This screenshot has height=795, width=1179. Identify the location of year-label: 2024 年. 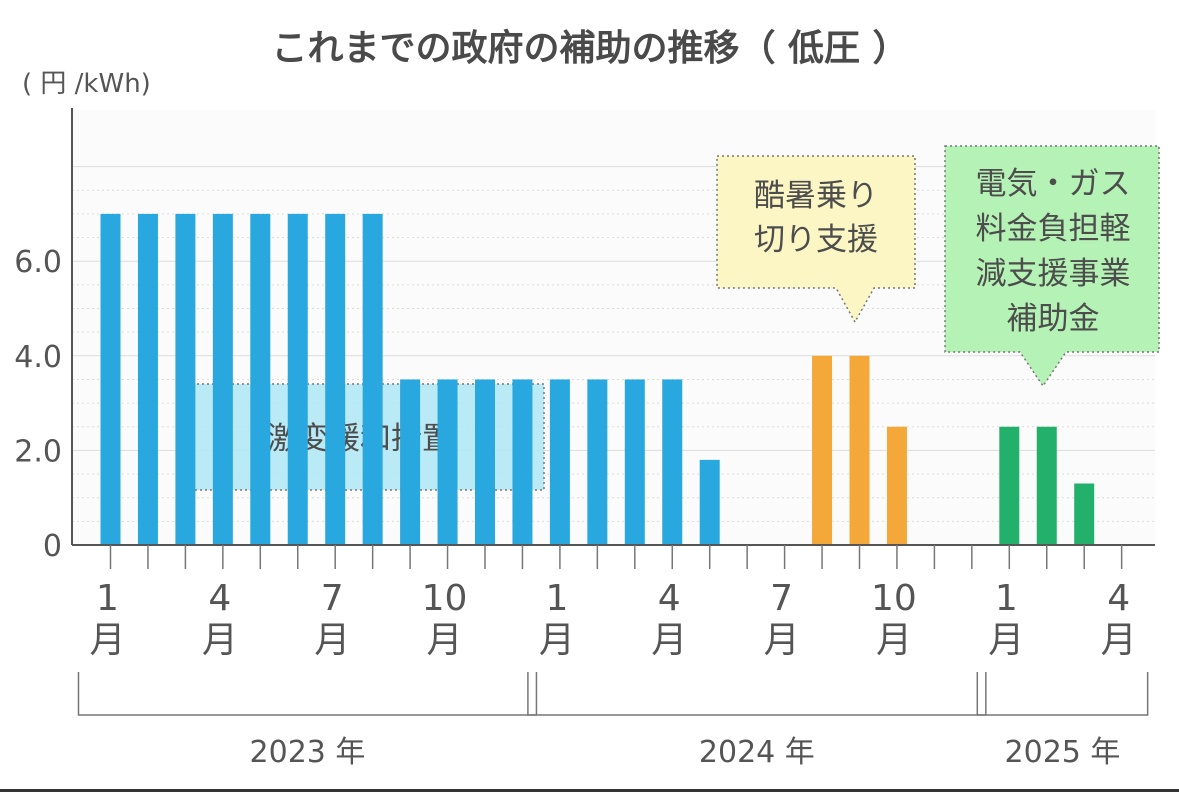
(757, 752).